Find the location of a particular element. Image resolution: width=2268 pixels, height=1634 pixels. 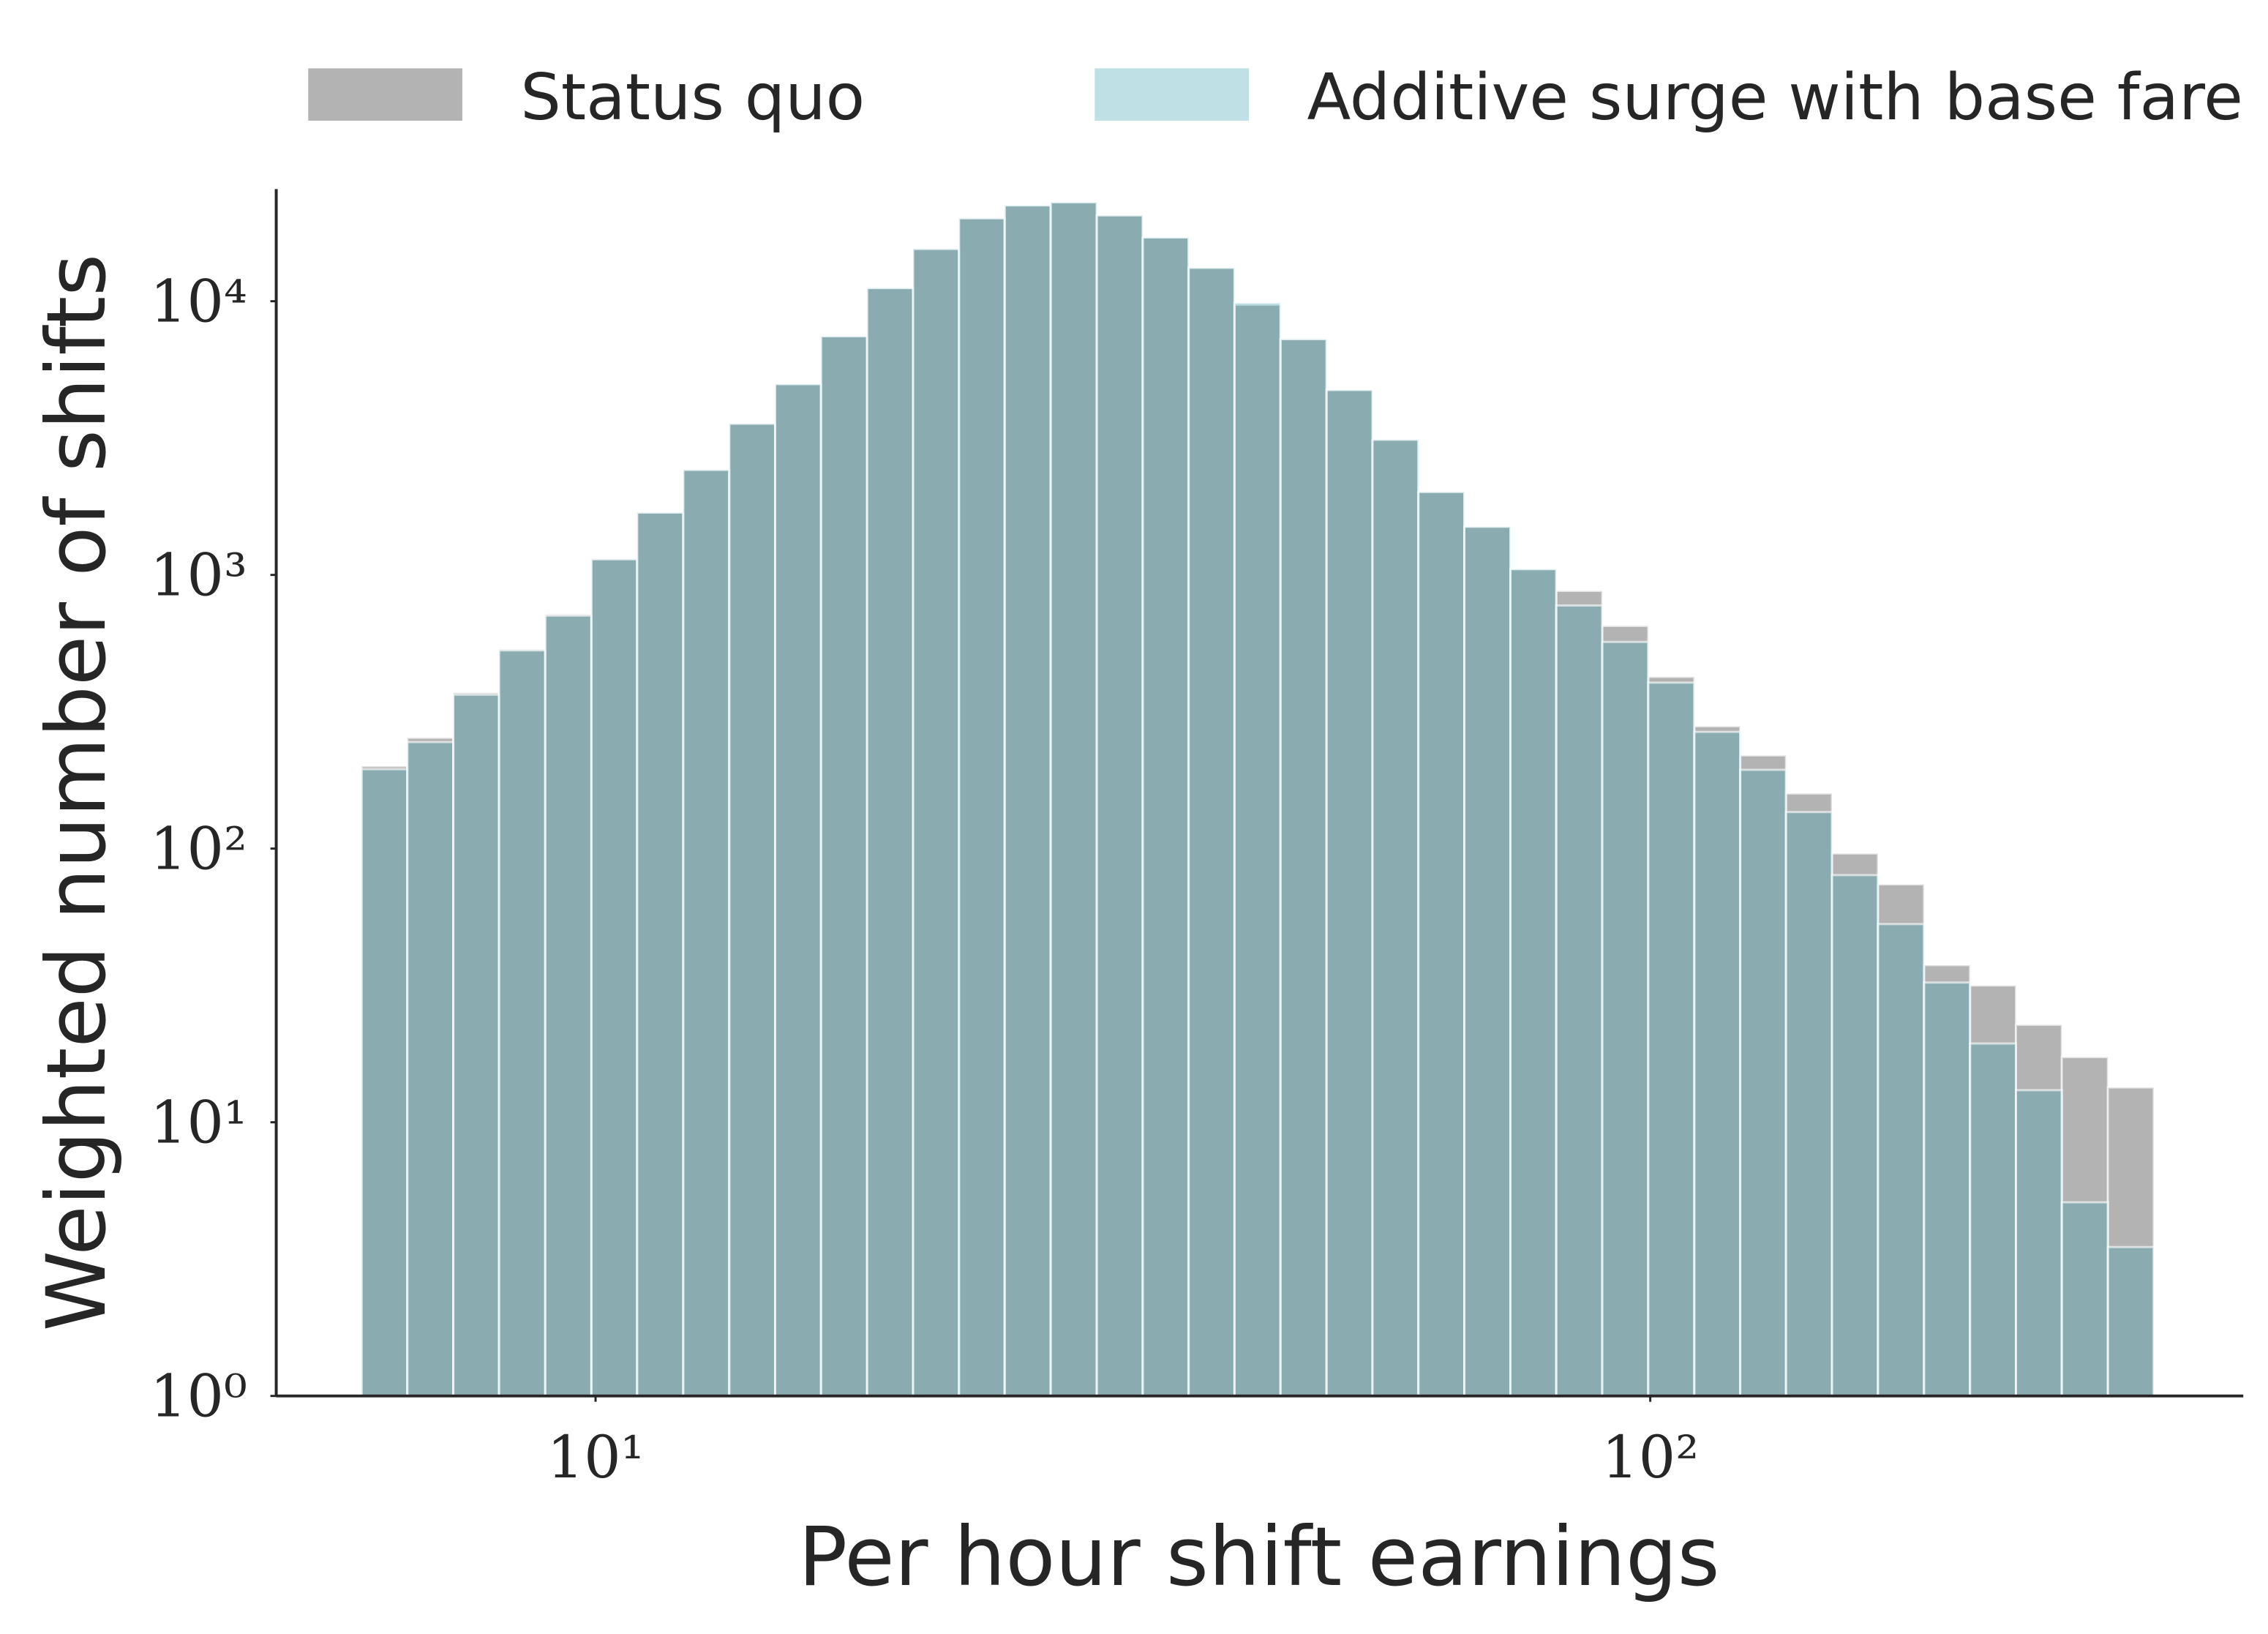

y-tick-label: 10⁴ is located at coordinates (198, 301).